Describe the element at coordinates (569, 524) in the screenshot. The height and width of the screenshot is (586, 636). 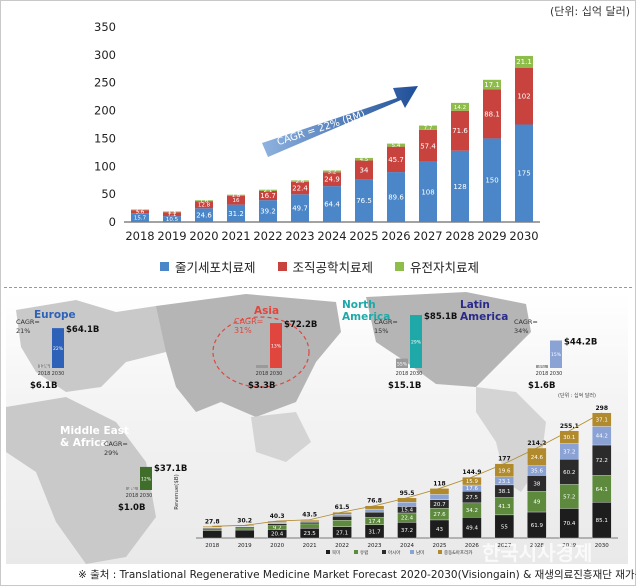
I see `bar-value-label: 70.4` at that location.